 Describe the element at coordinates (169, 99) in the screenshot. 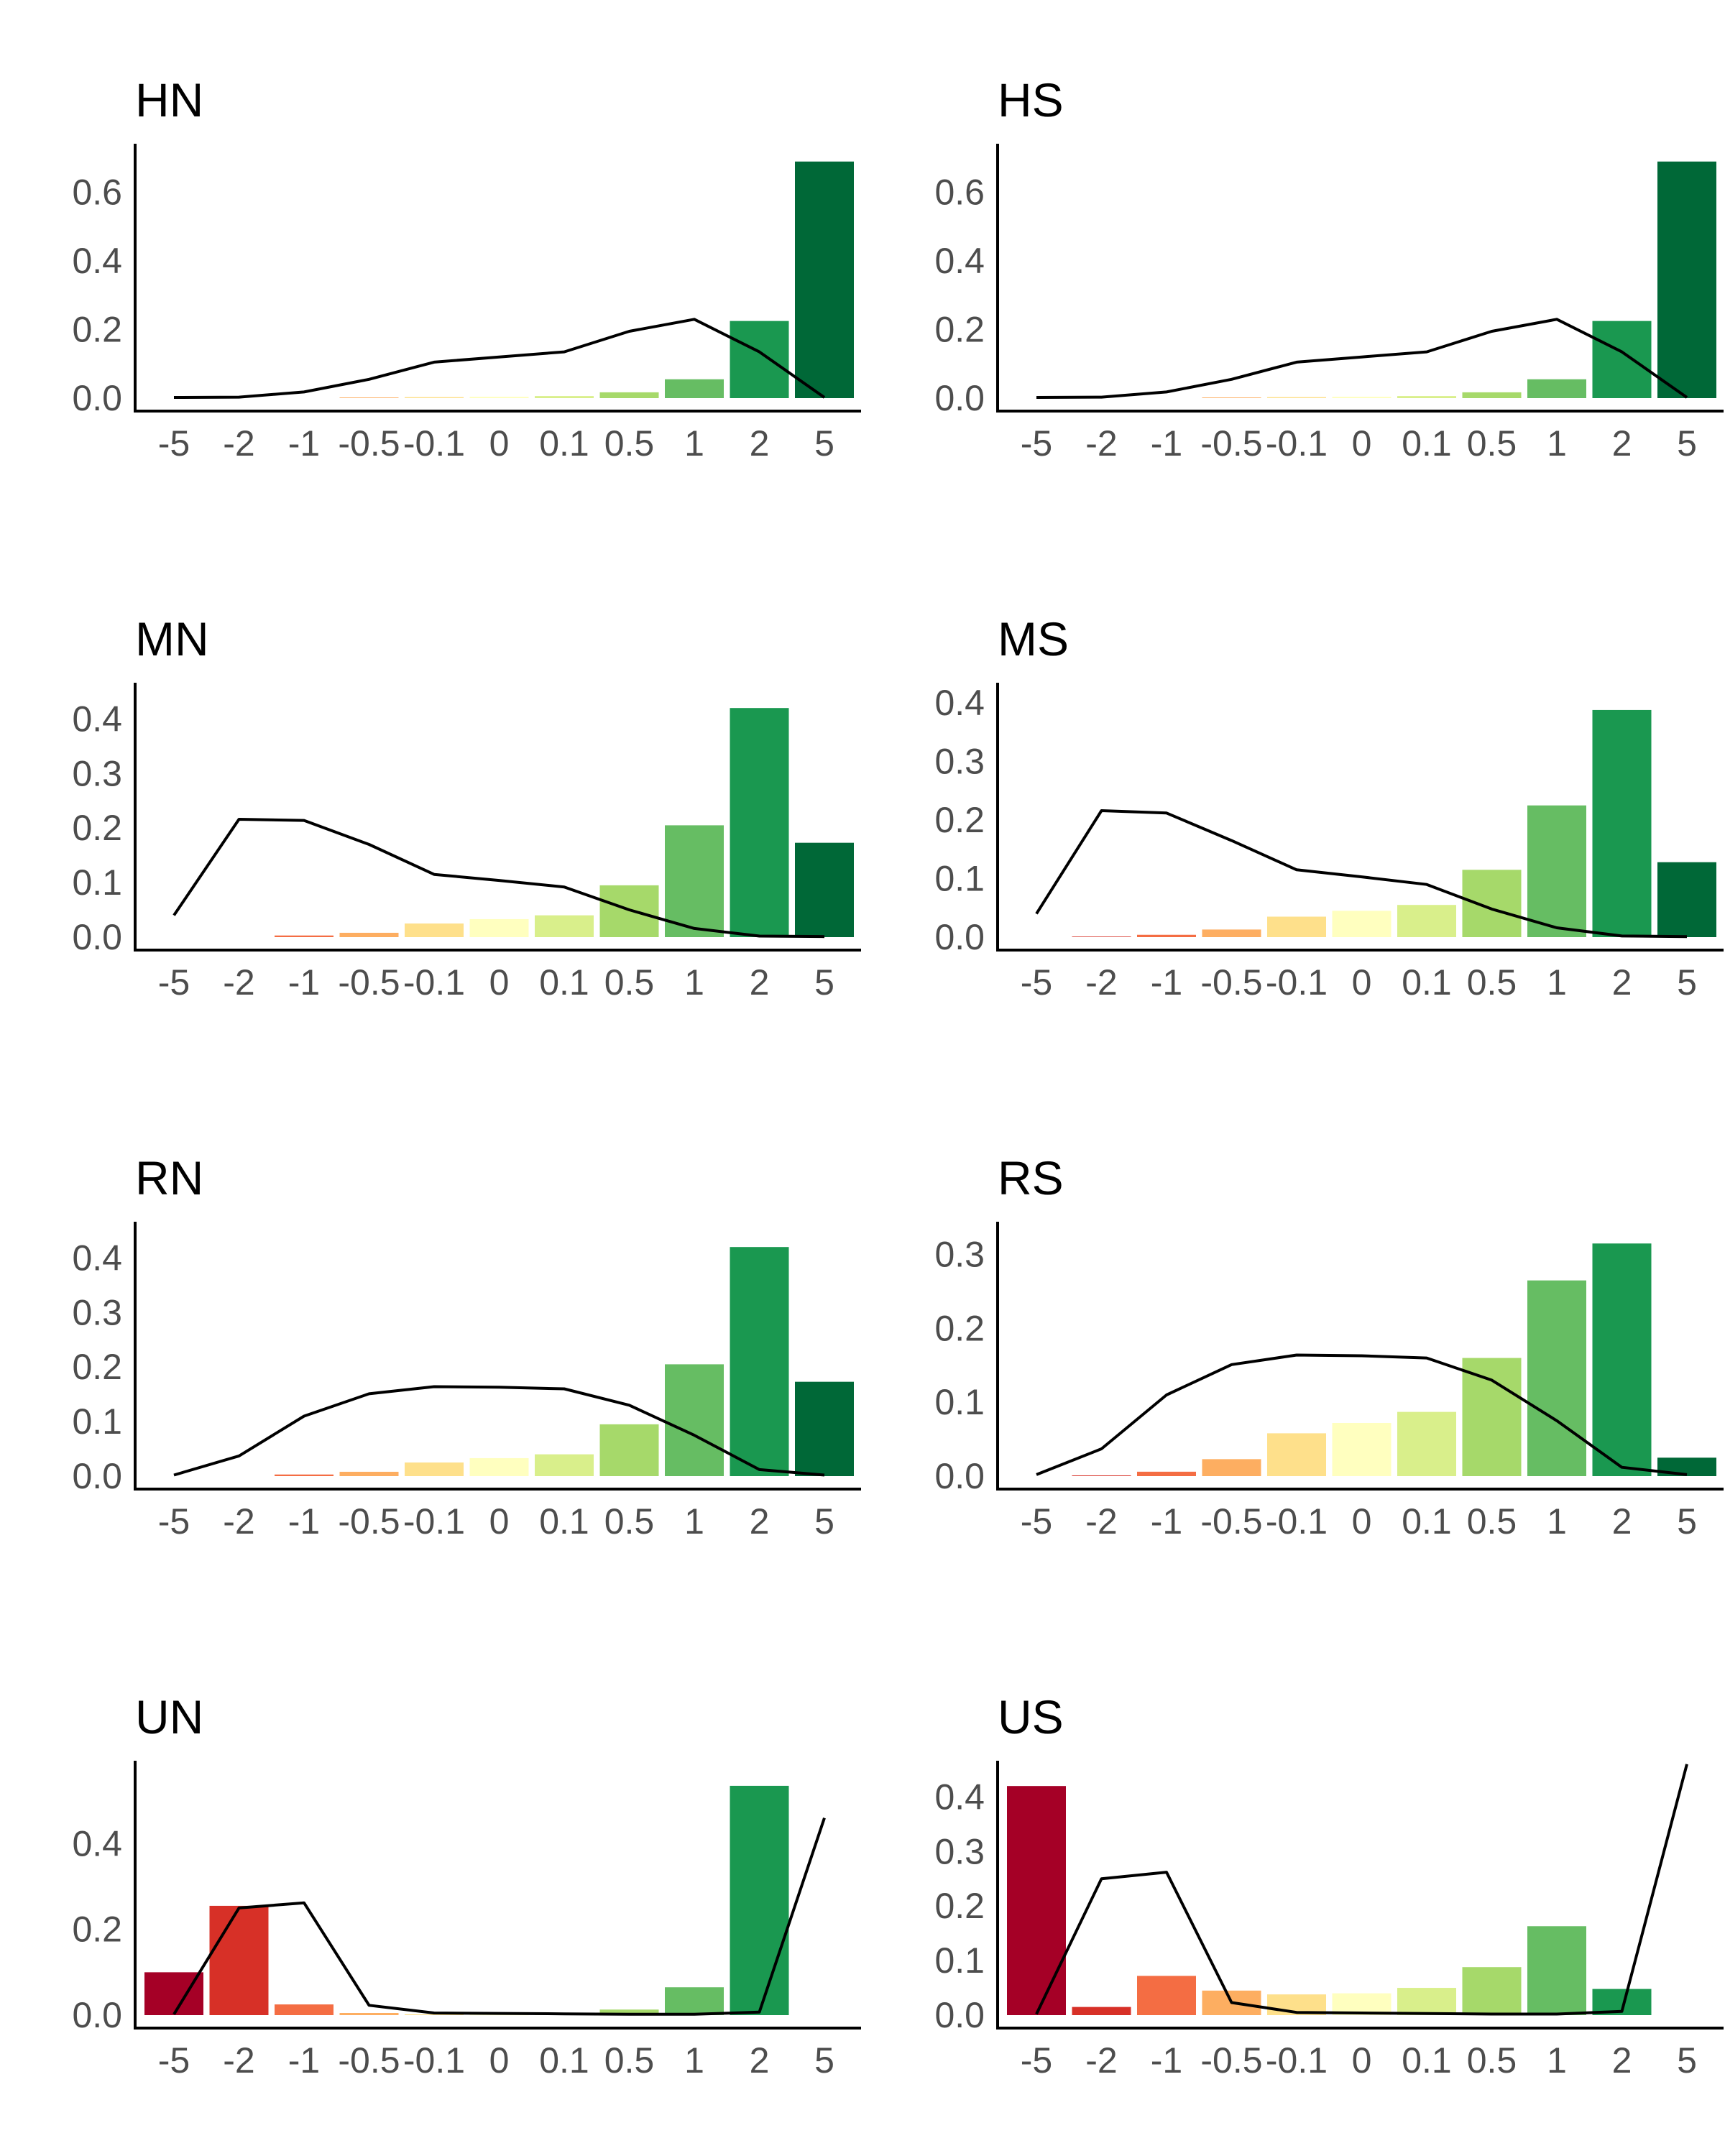

I see `panel-title: HN` at that location.